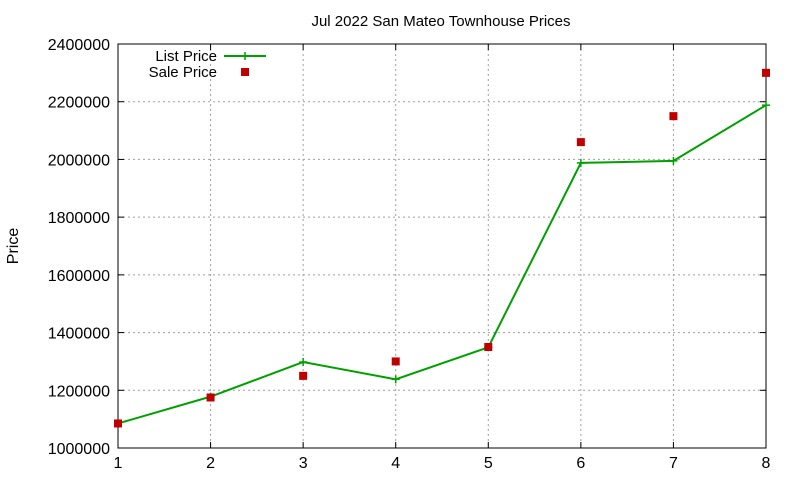  I want to click on x-tick-label: 3, so click(303, 463).